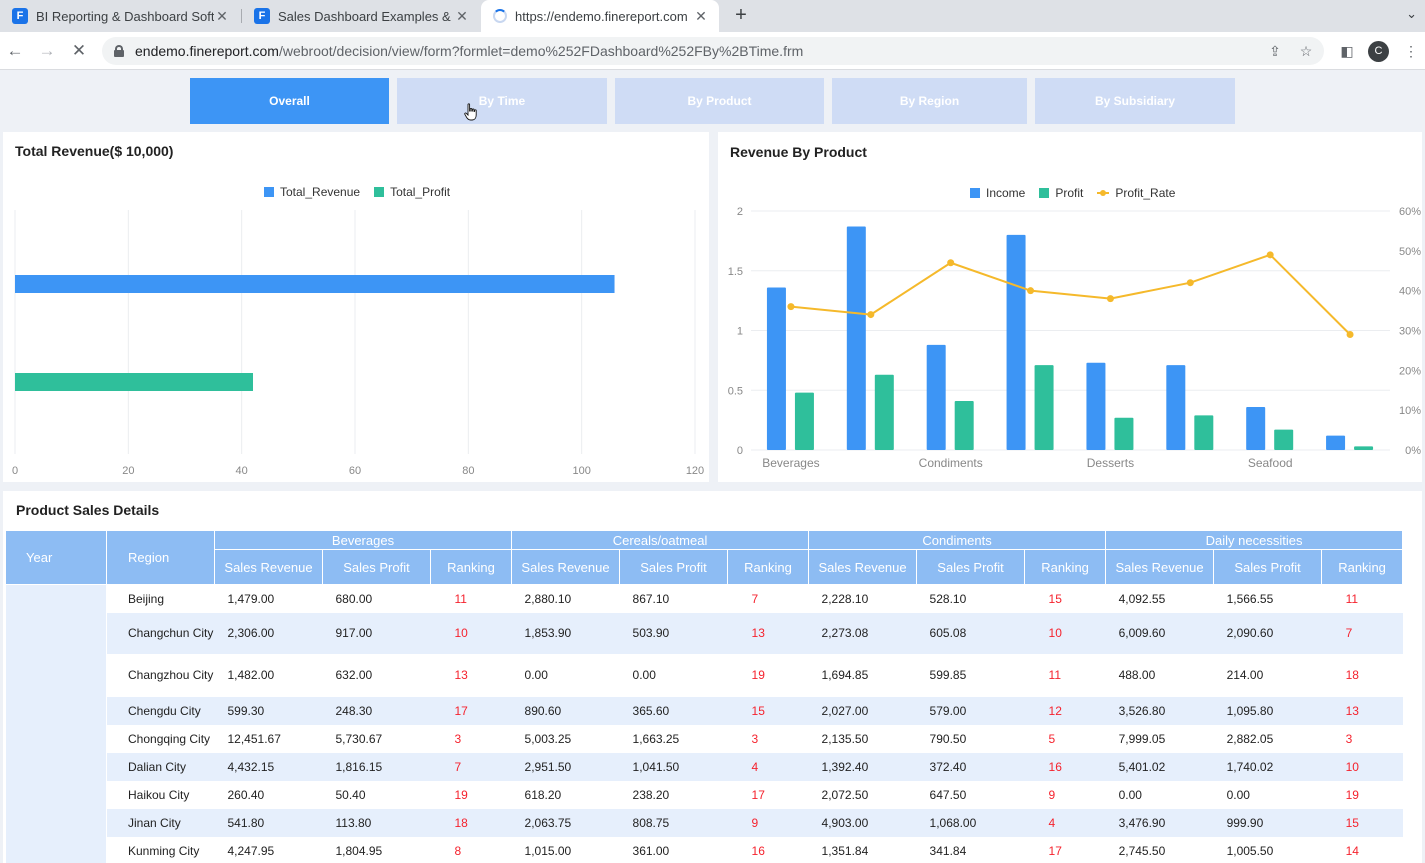 This screenshot has height=863, width=1425. What do you see at coordinates (502, 101) in the screenshot?
I see `nav-button-by-time: By Time` at bounding box center [502, 101].